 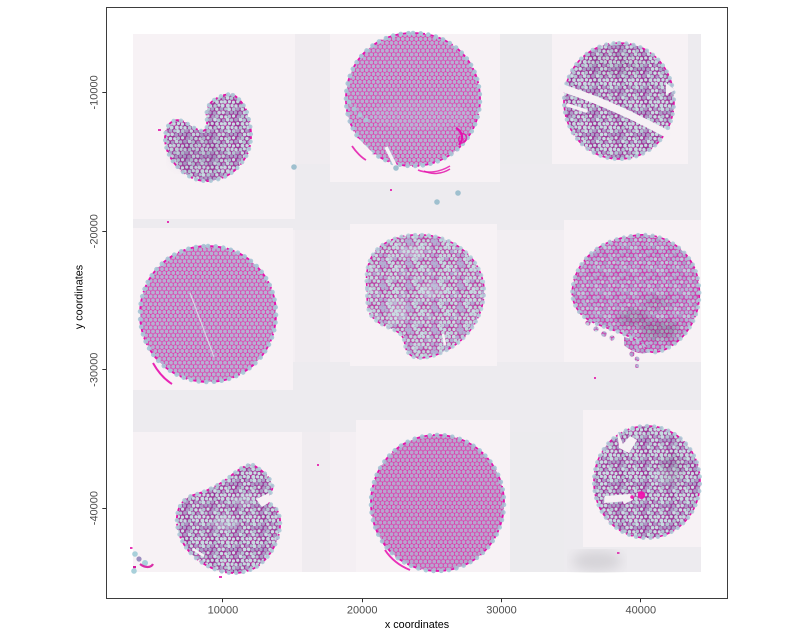 What do you see at coordinates (95, 508) in the screenshot?
I see `svg-text: -40000` at bounding box center [95, 508].